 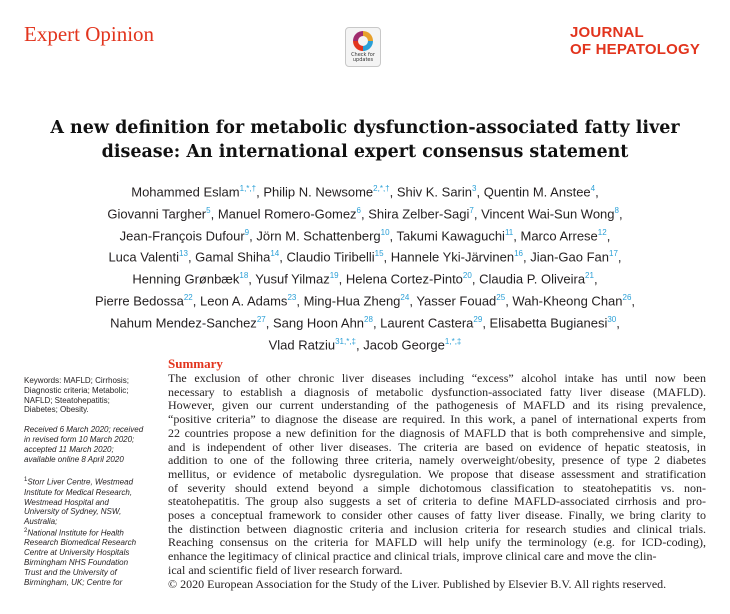 I want to click on author-name: Giovanni Targher, so click(x=157, y=214).